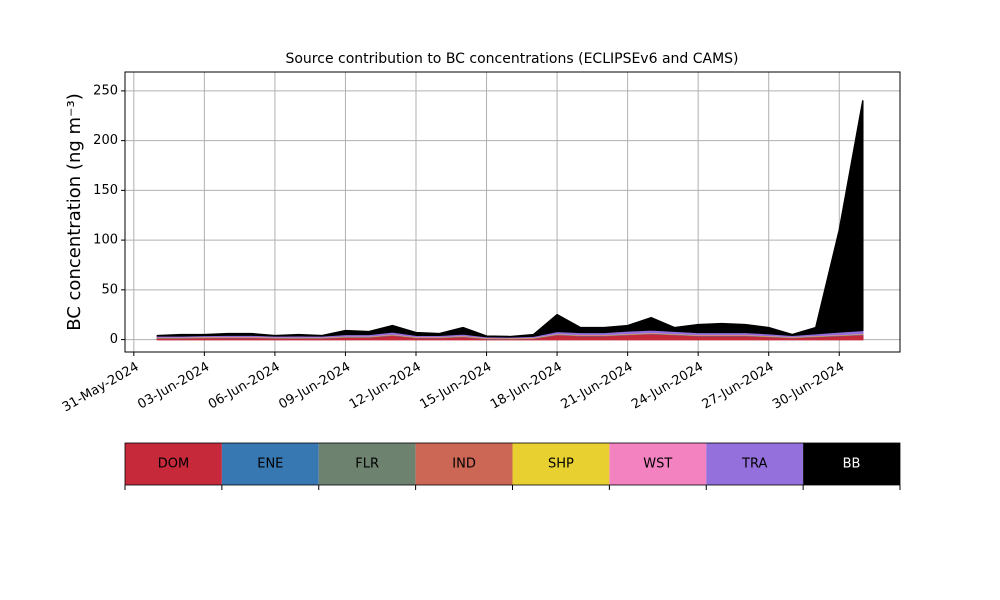 The width and height of the screenshot is (1000, 600). I want to click on x-tick-label: 18-Jun-2024, so click(526, 386).